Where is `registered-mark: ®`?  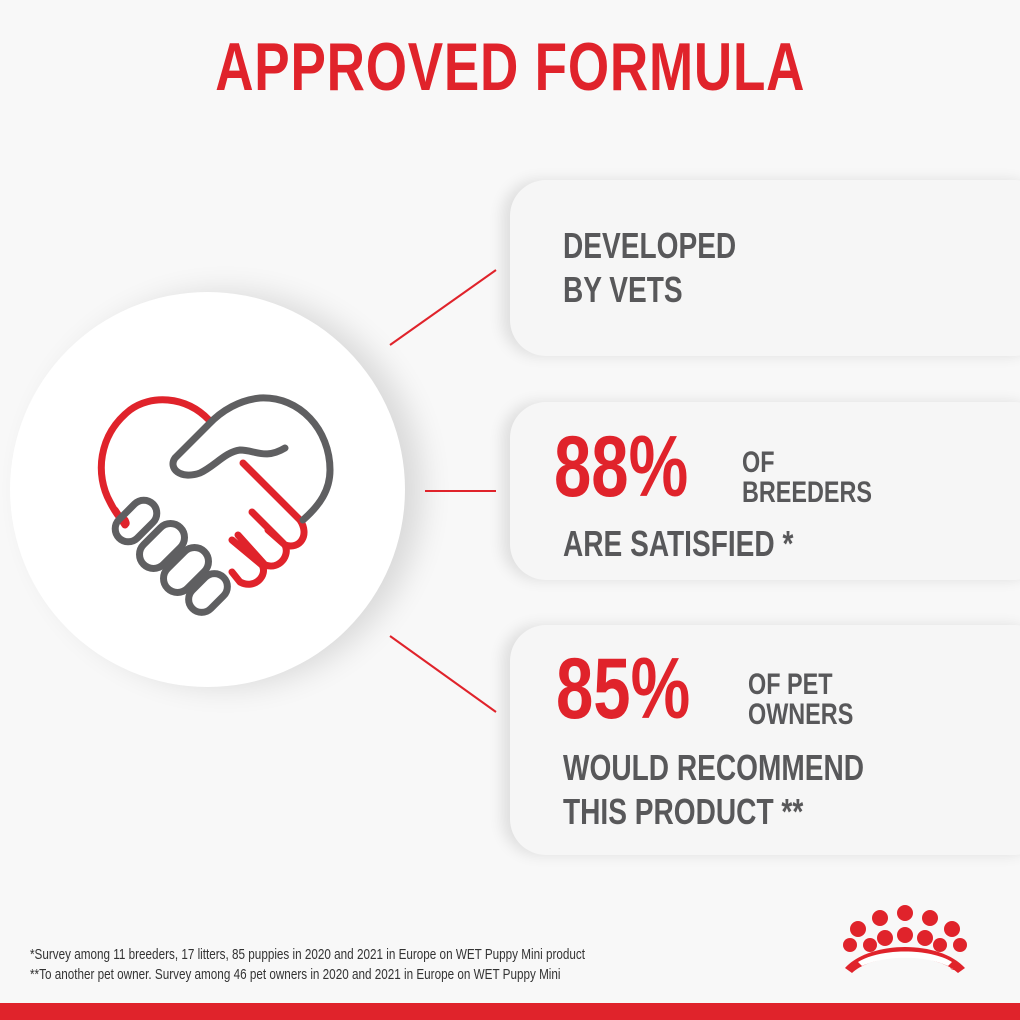
registered-mark: ® is located at coordinates (954, 967).